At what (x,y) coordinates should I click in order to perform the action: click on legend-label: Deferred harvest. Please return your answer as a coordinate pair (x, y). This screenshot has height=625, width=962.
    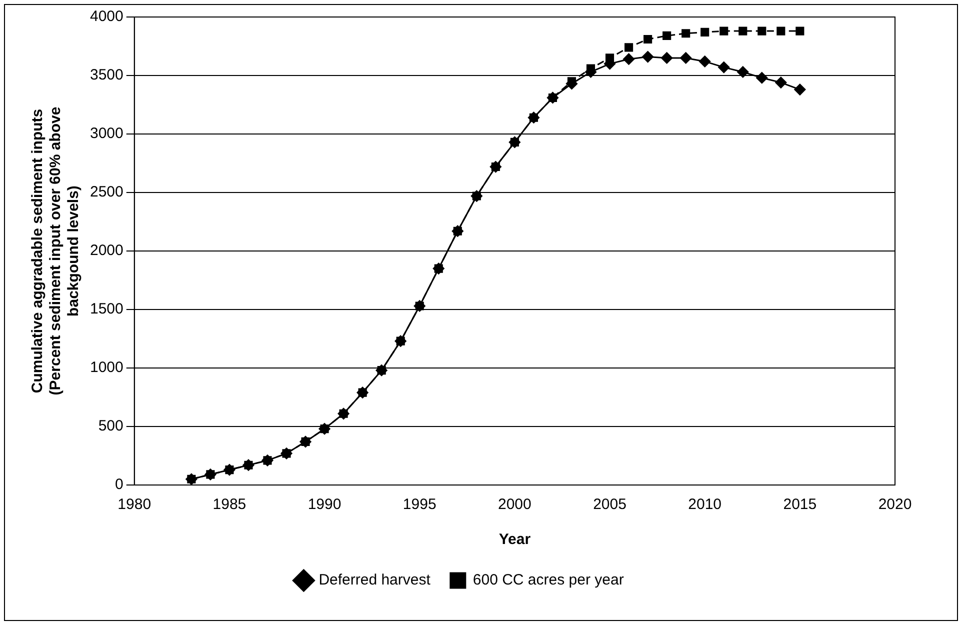
    Looking at the image, I should click on (375, 580).